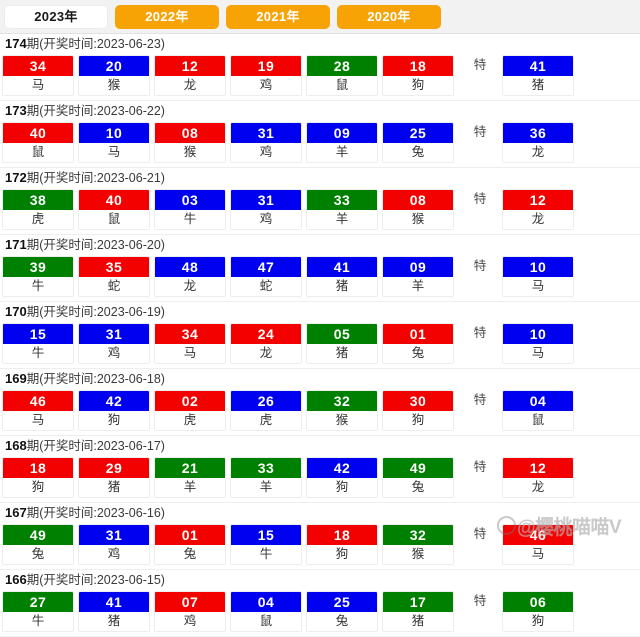 The width and height of the screenshot is (640, 637). What do you see at coordinates (16, 579) in the screenshot?
I see `draw-issue-number: 166` at bounding box center [16, 579].